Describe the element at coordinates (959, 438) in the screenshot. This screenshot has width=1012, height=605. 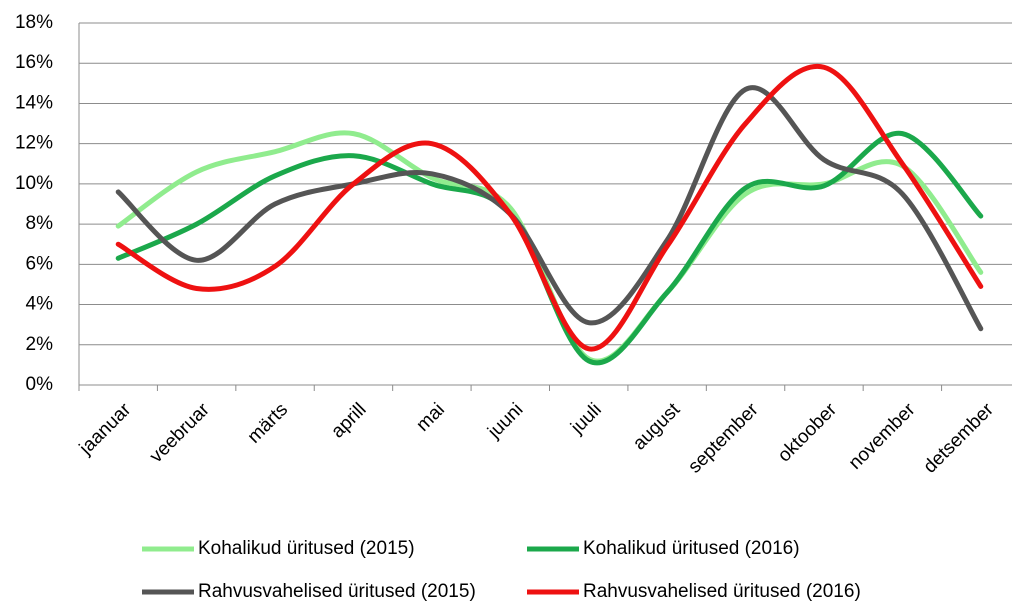
I see `x-tick-label: detsember` at that location.